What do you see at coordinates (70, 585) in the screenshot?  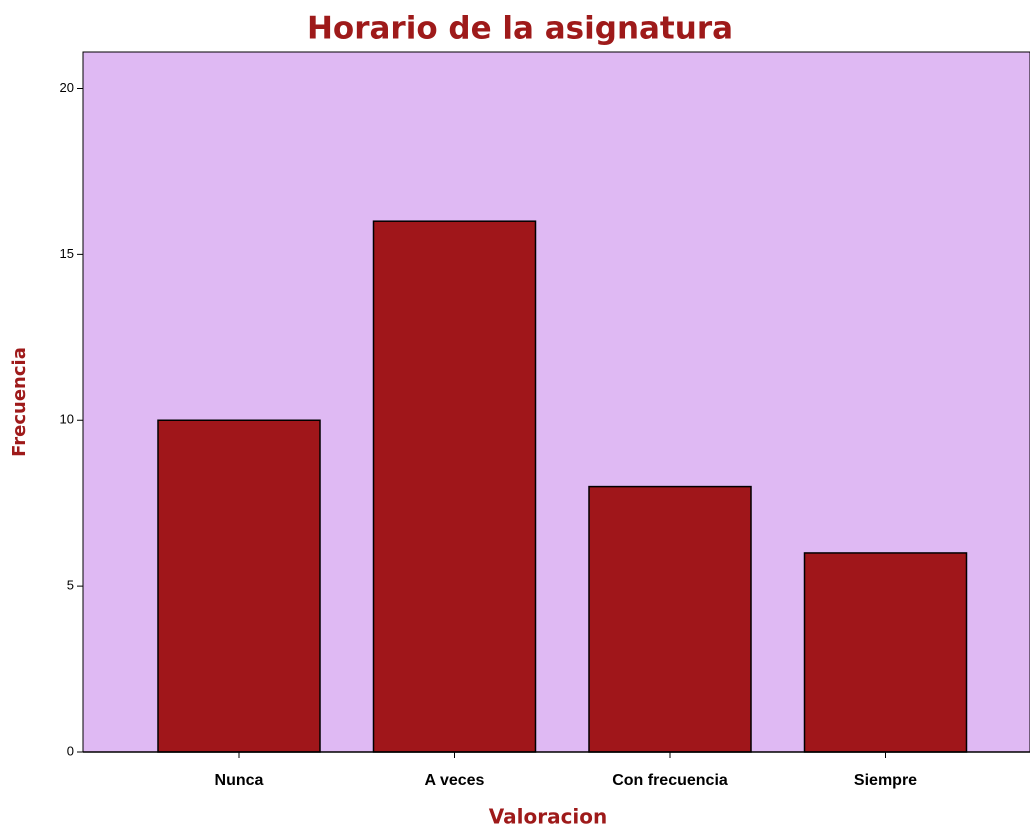 I see `y-tick-label: 5` at bounding box center [70, 585].